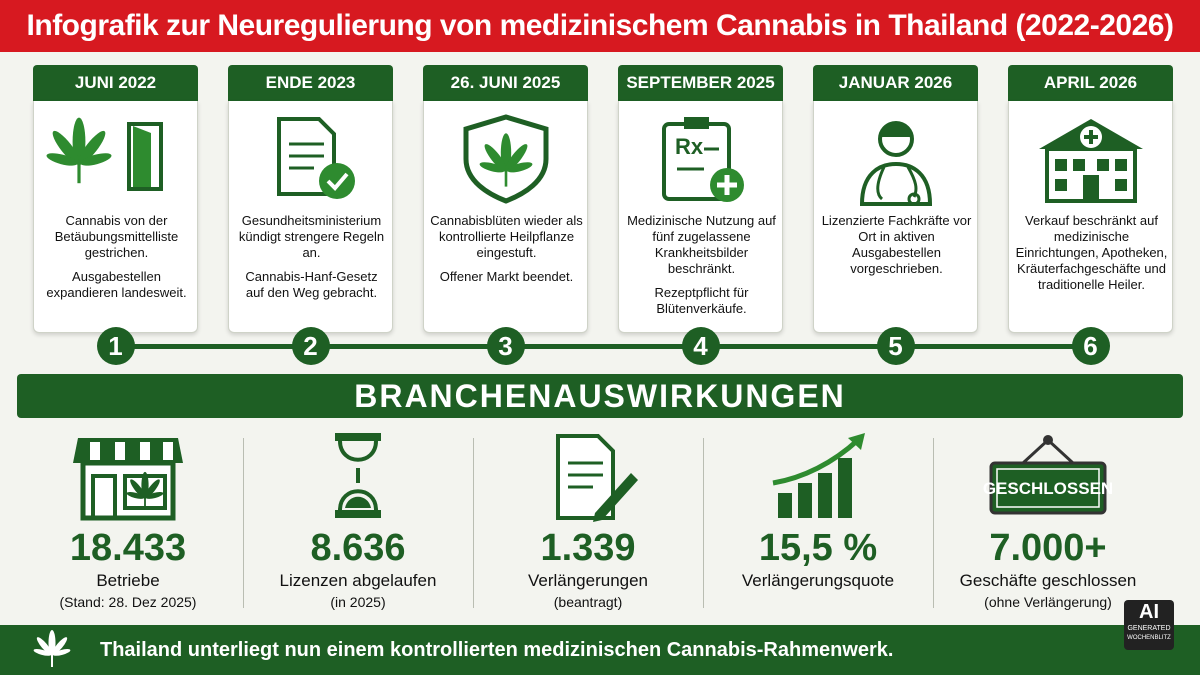 The width and height of the screenshot is (1200, 675). What do you see at coordinates (52, 648) in the screenshot?
I see `leaf-icon` at bounding box center [52, 648].